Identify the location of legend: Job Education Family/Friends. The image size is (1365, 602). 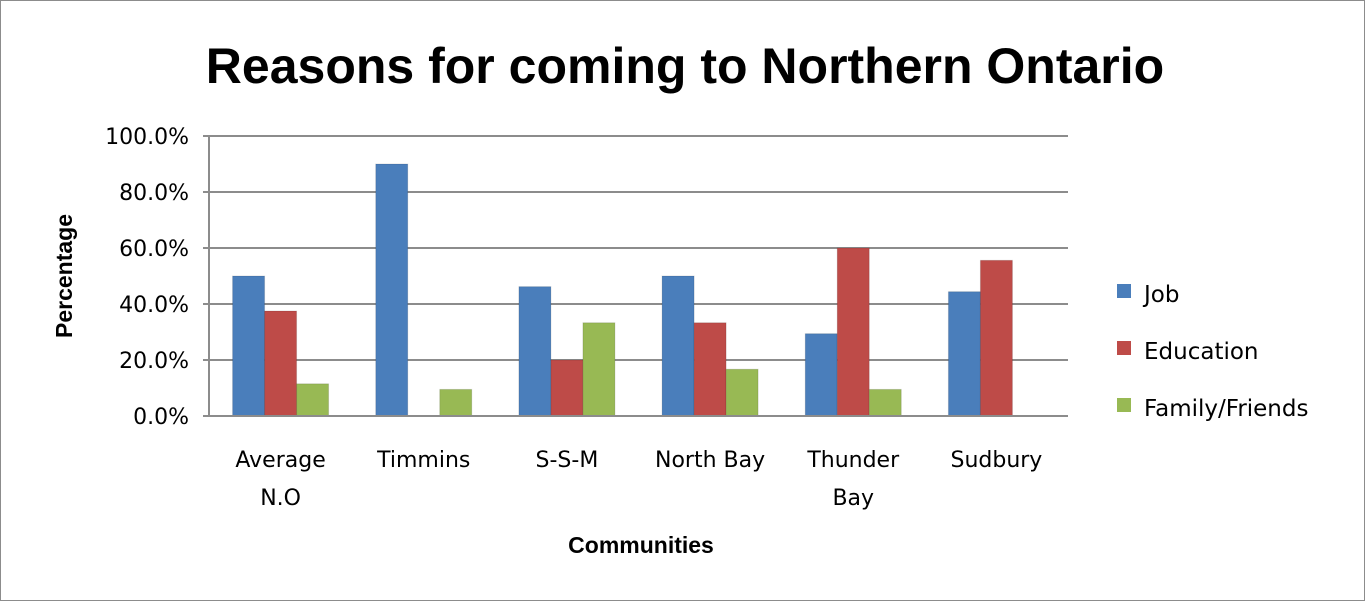
(1212, 352).